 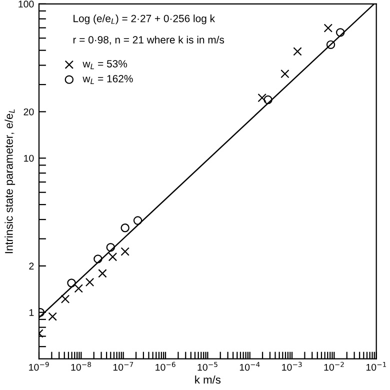 What do you see at coordinates (123, 366) in the screenshot?
I see `x-tick-label: 10$^{−7}$` at bounding box center [123, 366].